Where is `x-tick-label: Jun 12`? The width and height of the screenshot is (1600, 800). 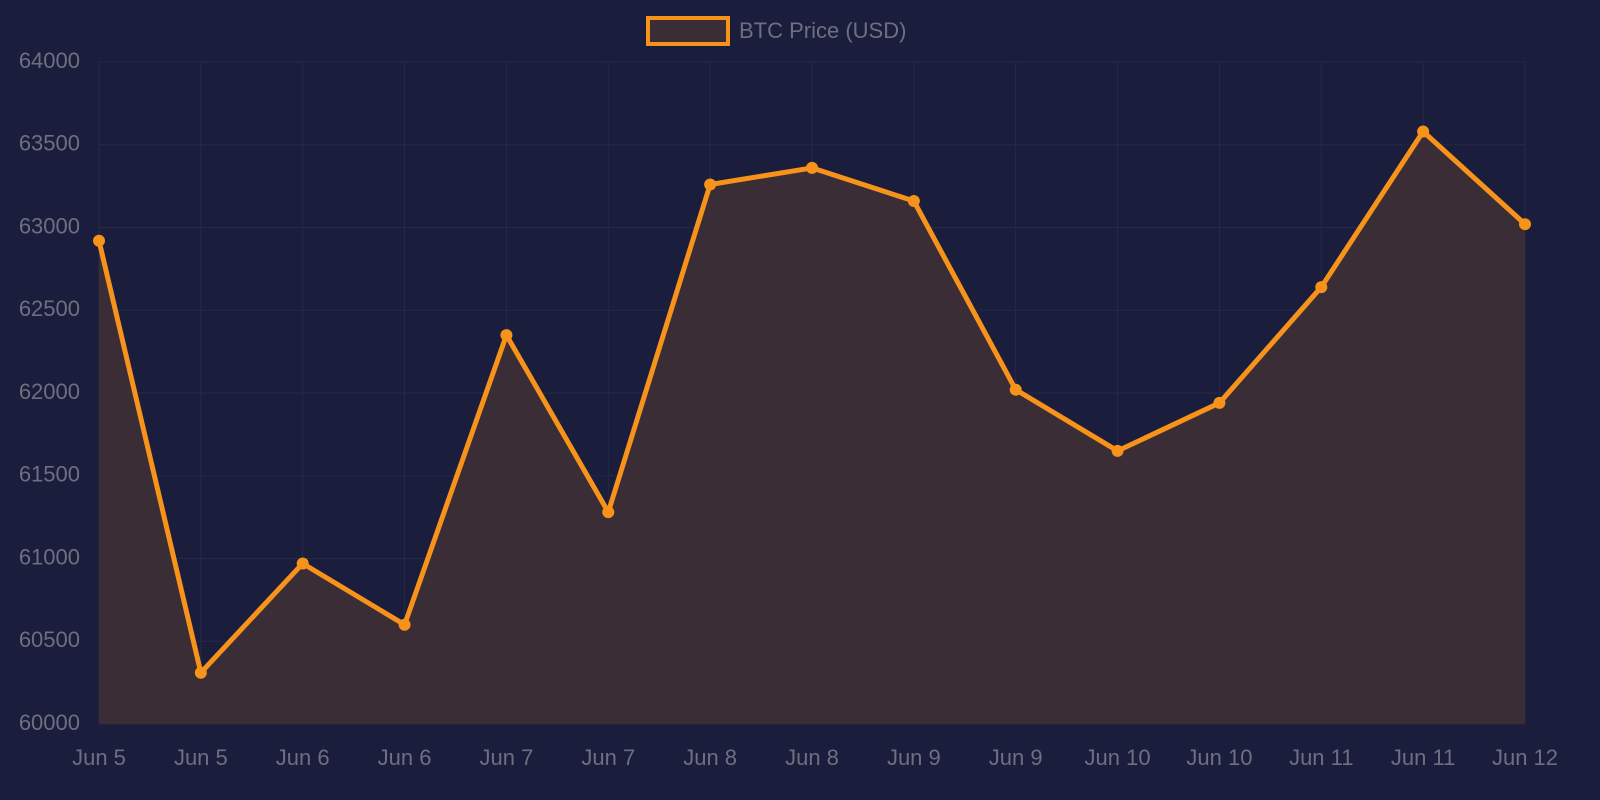
x-tick-label: Jun 12 is located at coordinates (1525, 757).